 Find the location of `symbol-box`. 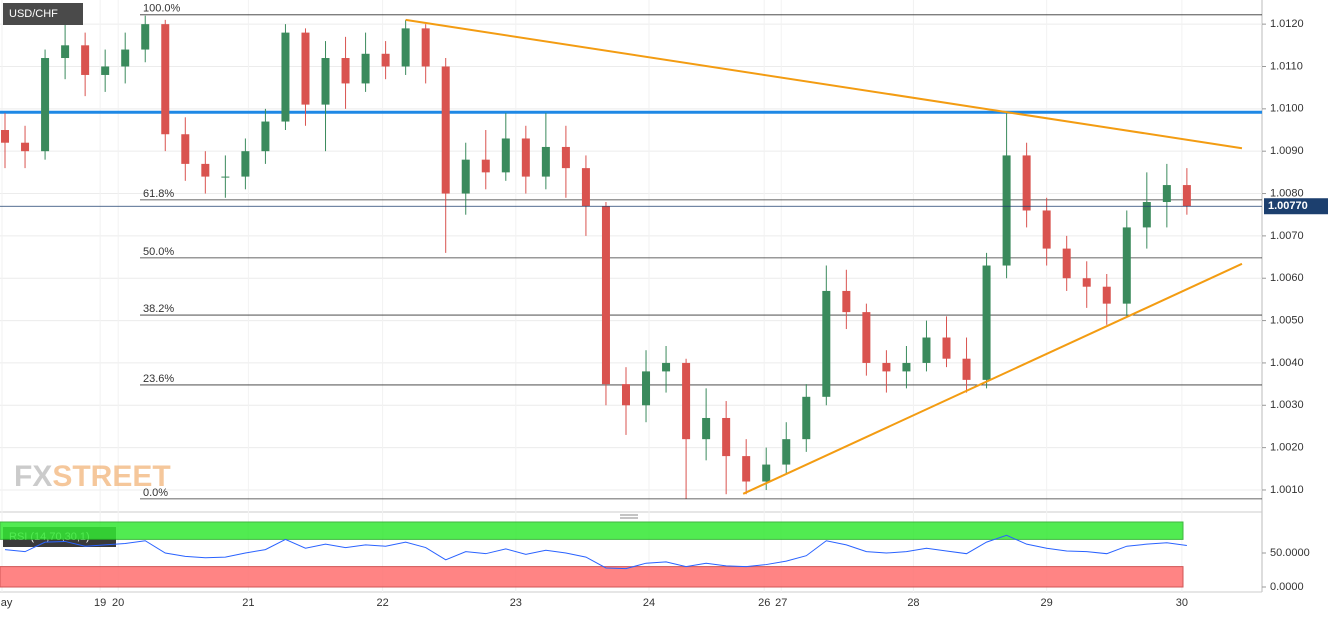

symbol-box is located at coordinates (43, 14).